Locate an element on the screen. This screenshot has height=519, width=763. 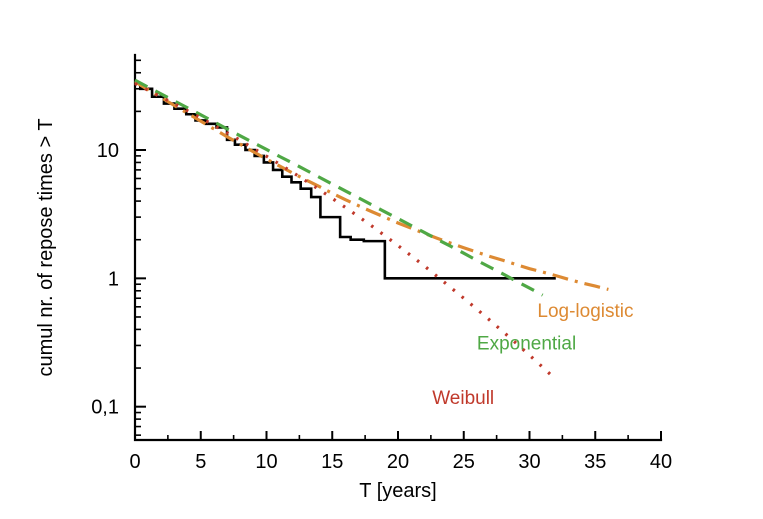
x-tick-label: 30 is located at coordinates (529, 462).